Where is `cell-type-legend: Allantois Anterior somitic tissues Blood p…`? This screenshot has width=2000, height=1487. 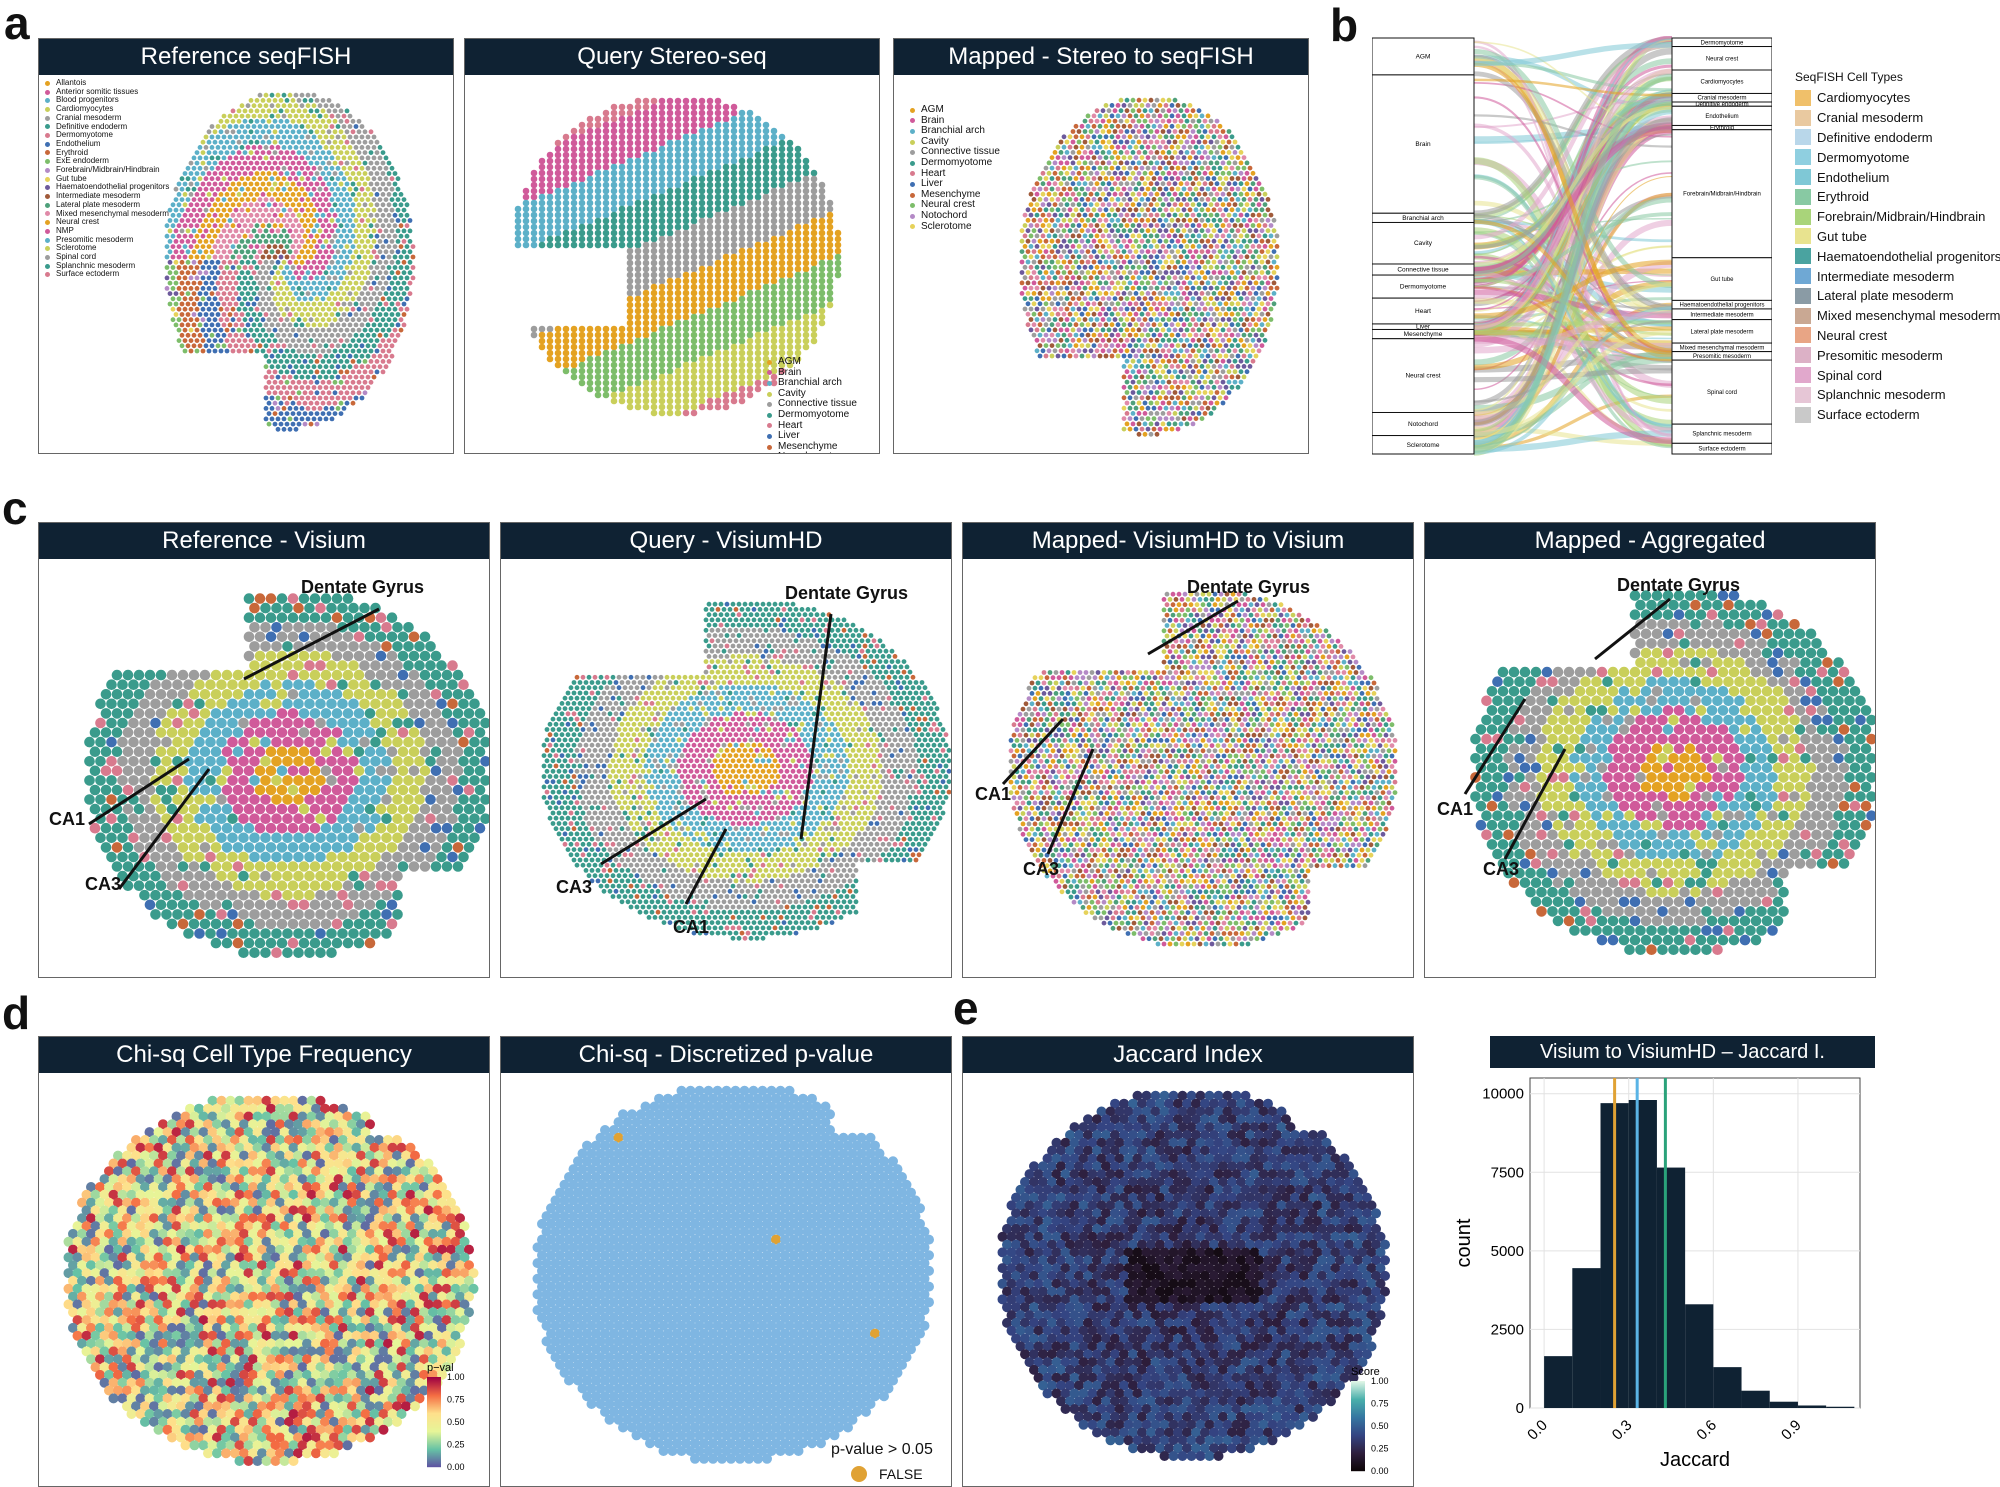
cell-type-legend: Allantois Anterior somitic tissues Blood p… is located at coordinates (107, 178).